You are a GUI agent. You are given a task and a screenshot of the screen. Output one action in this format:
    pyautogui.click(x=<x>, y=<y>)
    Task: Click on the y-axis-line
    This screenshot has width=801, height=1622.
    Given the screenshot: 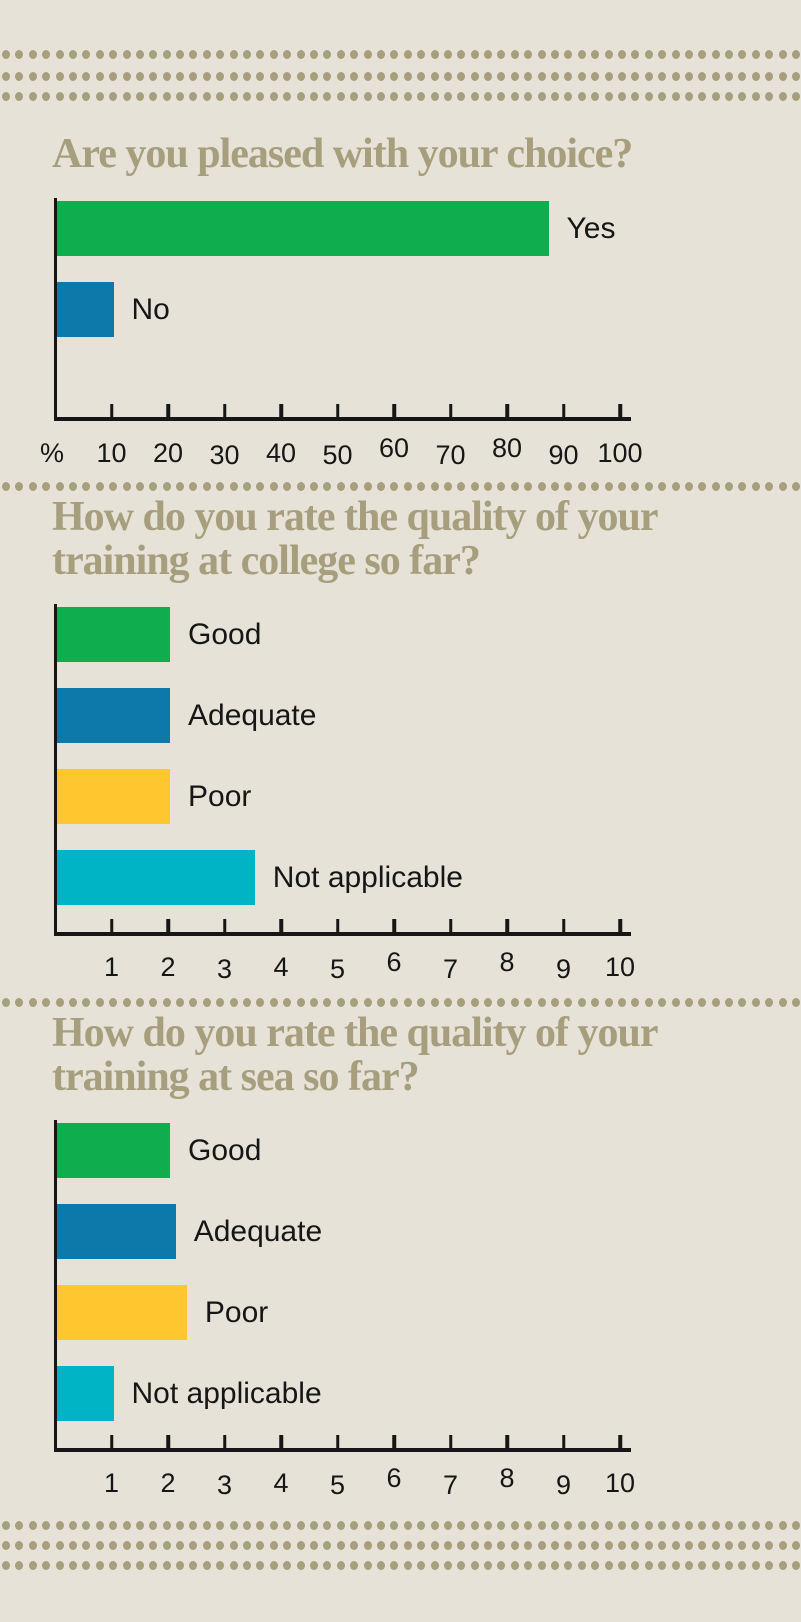 What is the action you would take?
    pyautogui.click(x=55, y=309)
    